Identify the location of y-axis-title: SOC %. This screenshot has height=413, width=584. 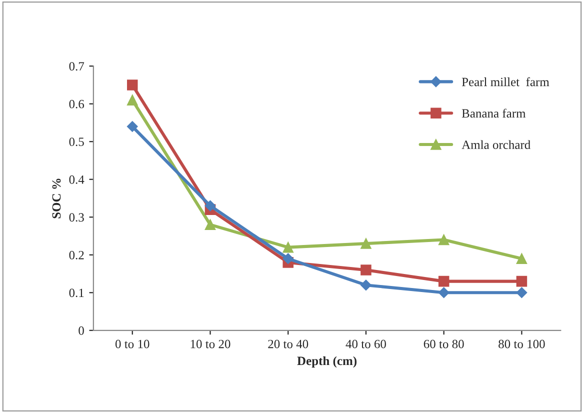
(56, 198).